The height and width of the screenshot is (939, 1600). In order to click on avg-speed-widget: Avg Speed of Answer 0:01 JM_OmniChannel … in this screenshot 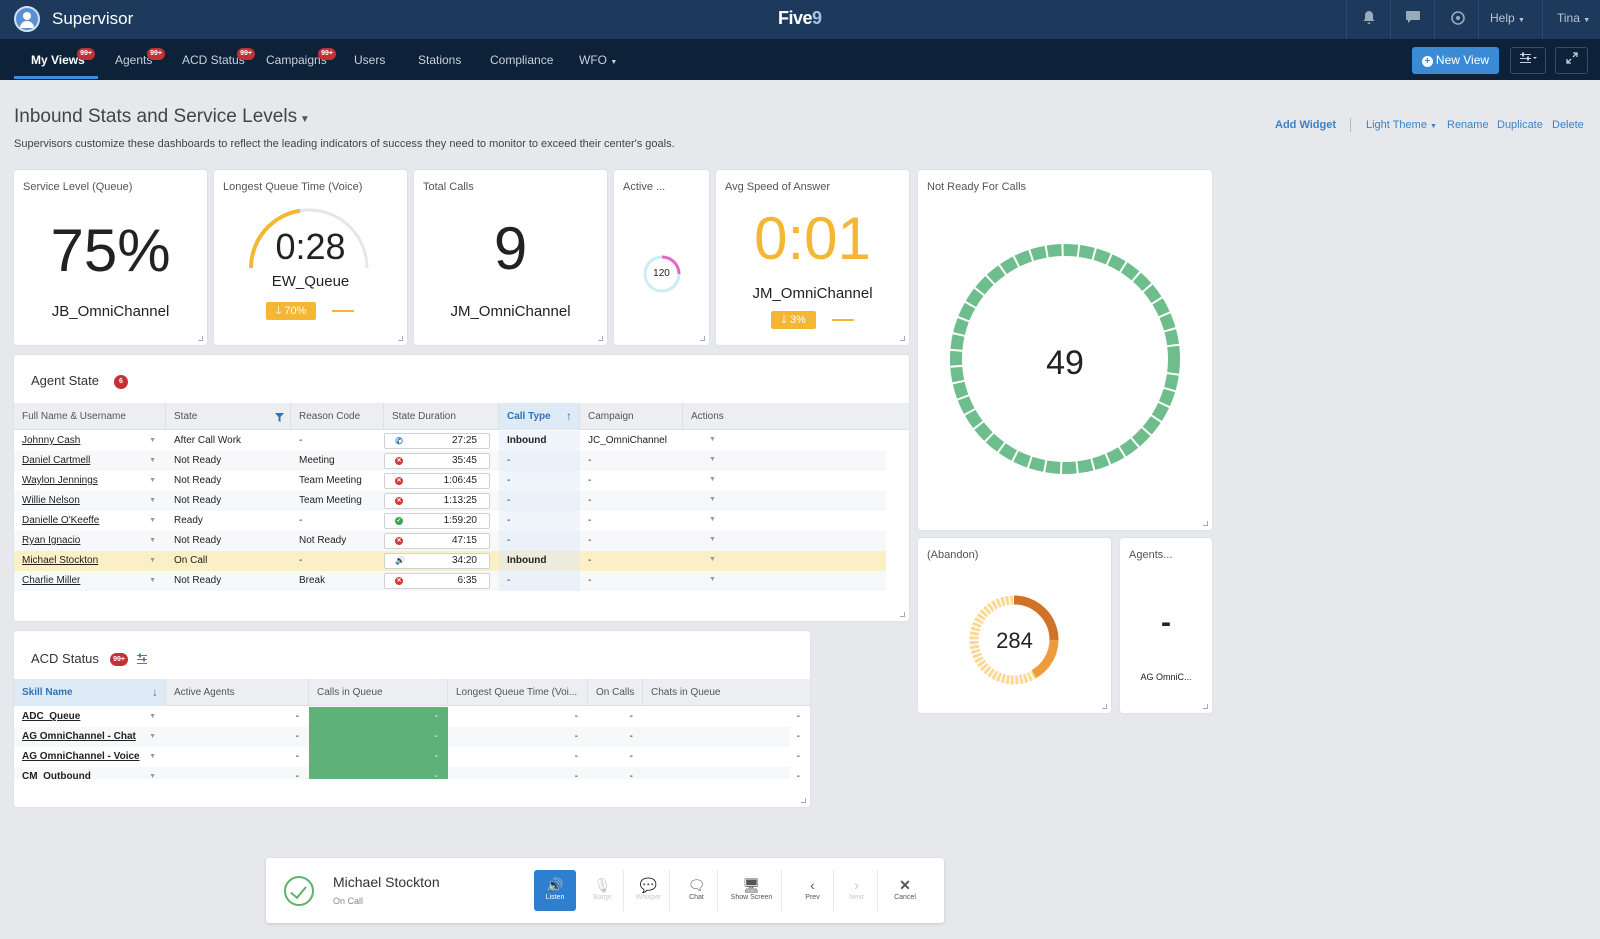, I will do `click(812, 257)`.